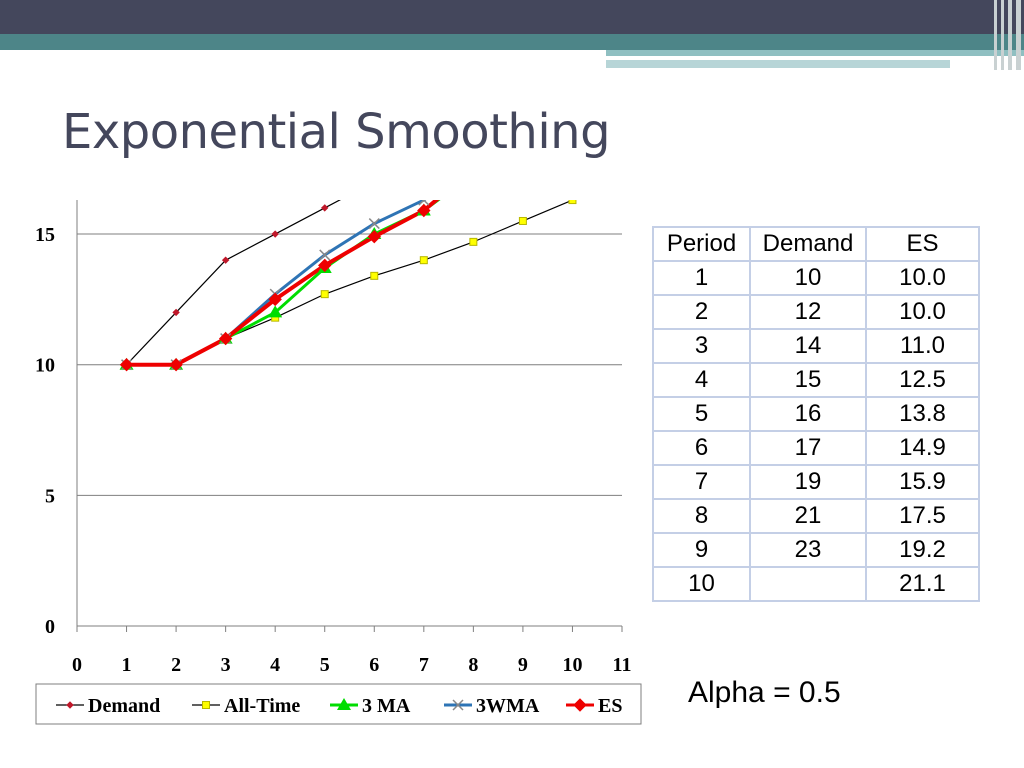  What do you see at coordinates (808, 584) in the screenshot?
I see `cell-demand` at bounding box center [808, 584].